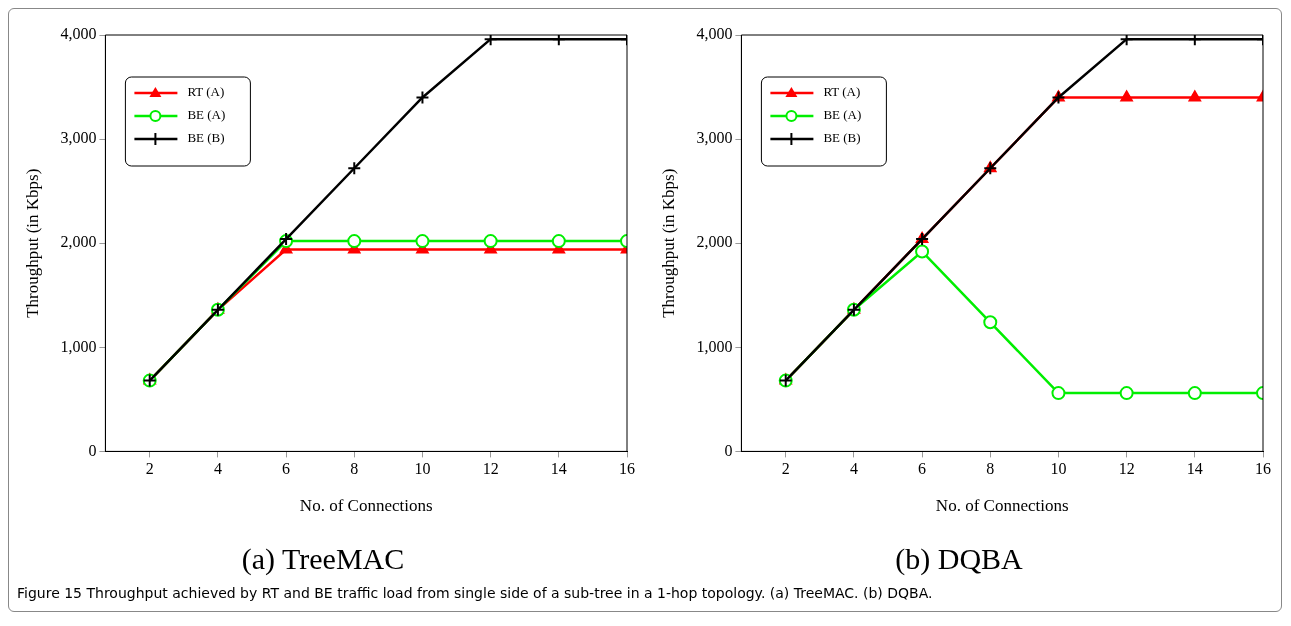 The image size is (1291, 626). Describe the element at coordinates (323, 558) in the screenshot. I see `text: (a) TreeMAC` at that location.